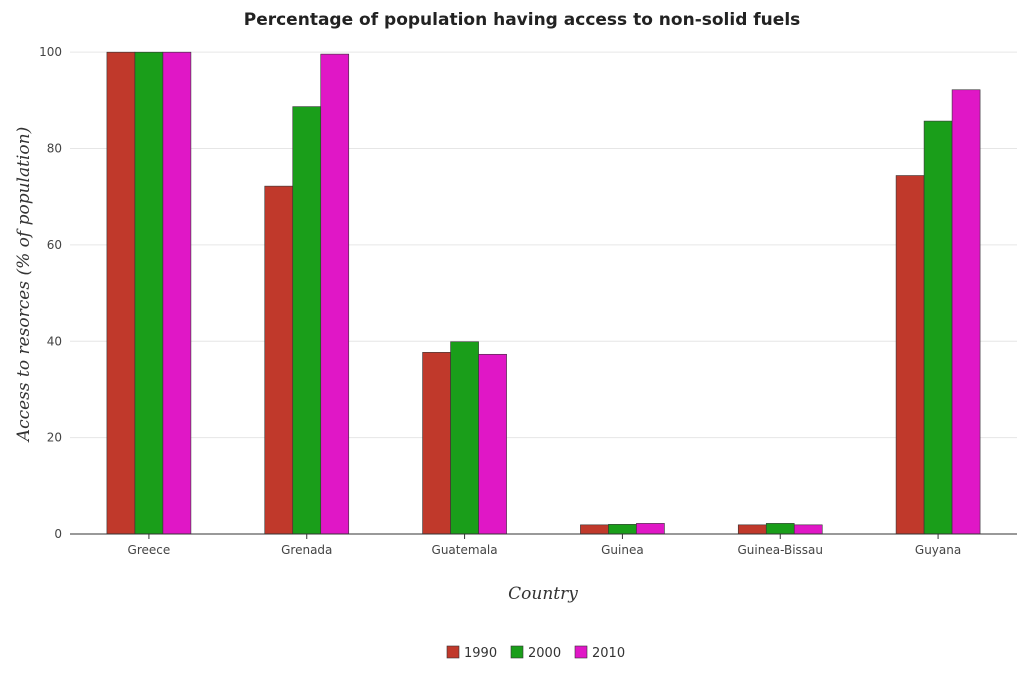 The image size is (1027, 700). What do you see at coordinates (780, 550) in the screenshot?
I see `x-tick-label: Guinea-Bissau` at bounding box center [780, 550].